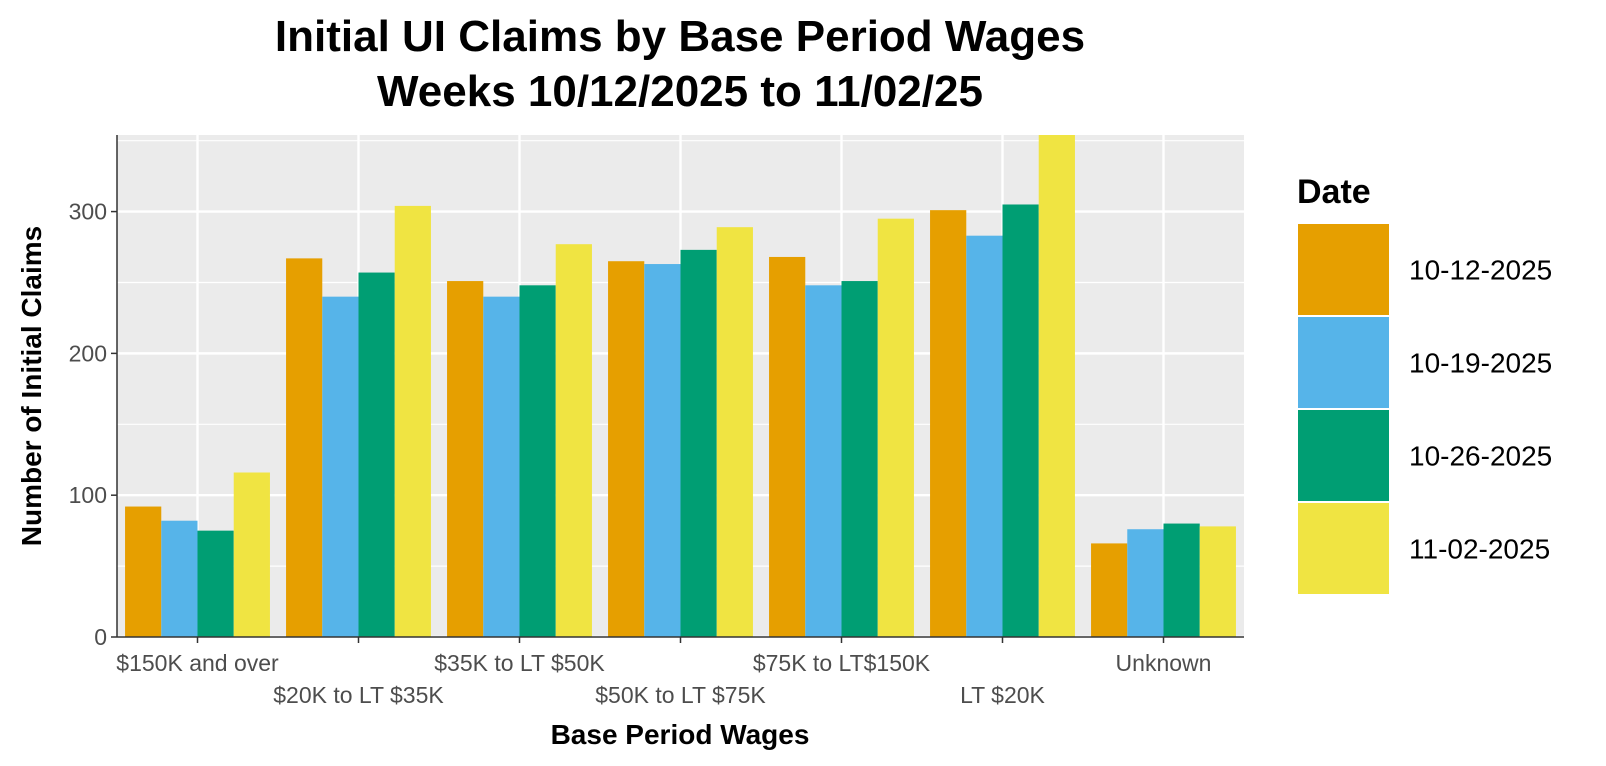 The height and width of the screenshot is (766, 1606). What do you see at coordinates (358, 695) in the screenshot?
I see `x-tick-label: $20K to LT $35K` at bounding box center [358, 695].